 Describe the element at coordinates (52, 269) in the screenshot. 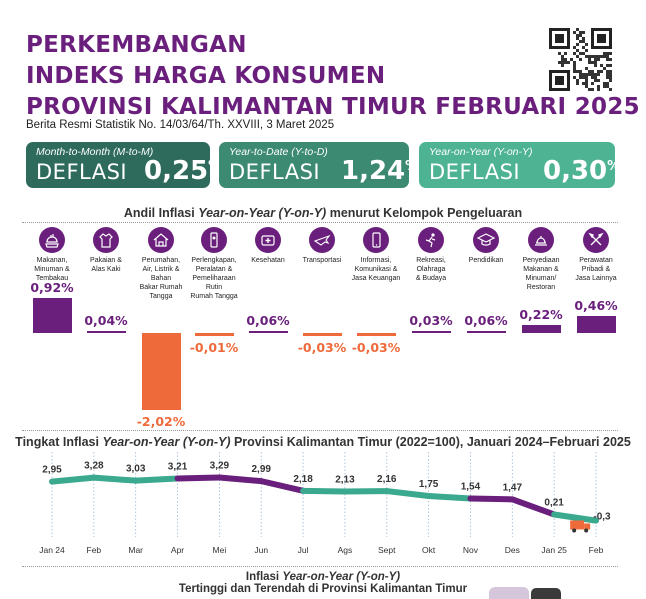

I see `category-label: Makanan, Minuman & Tembakau` at that location.